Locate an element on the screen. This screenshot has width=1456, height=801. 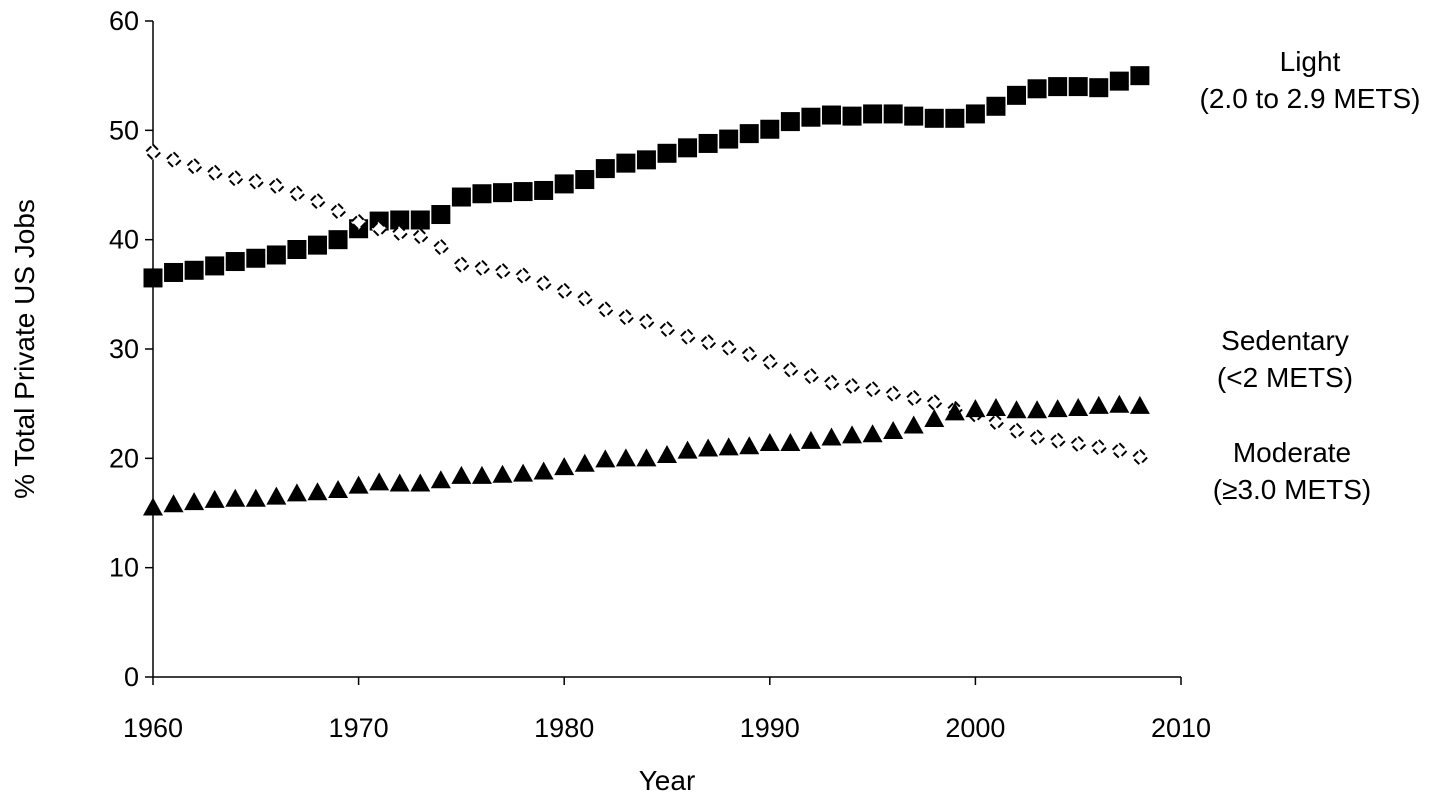
series-label-0: Light (2.0 to 2.9 METS) is located at coordinates (1310, 80).